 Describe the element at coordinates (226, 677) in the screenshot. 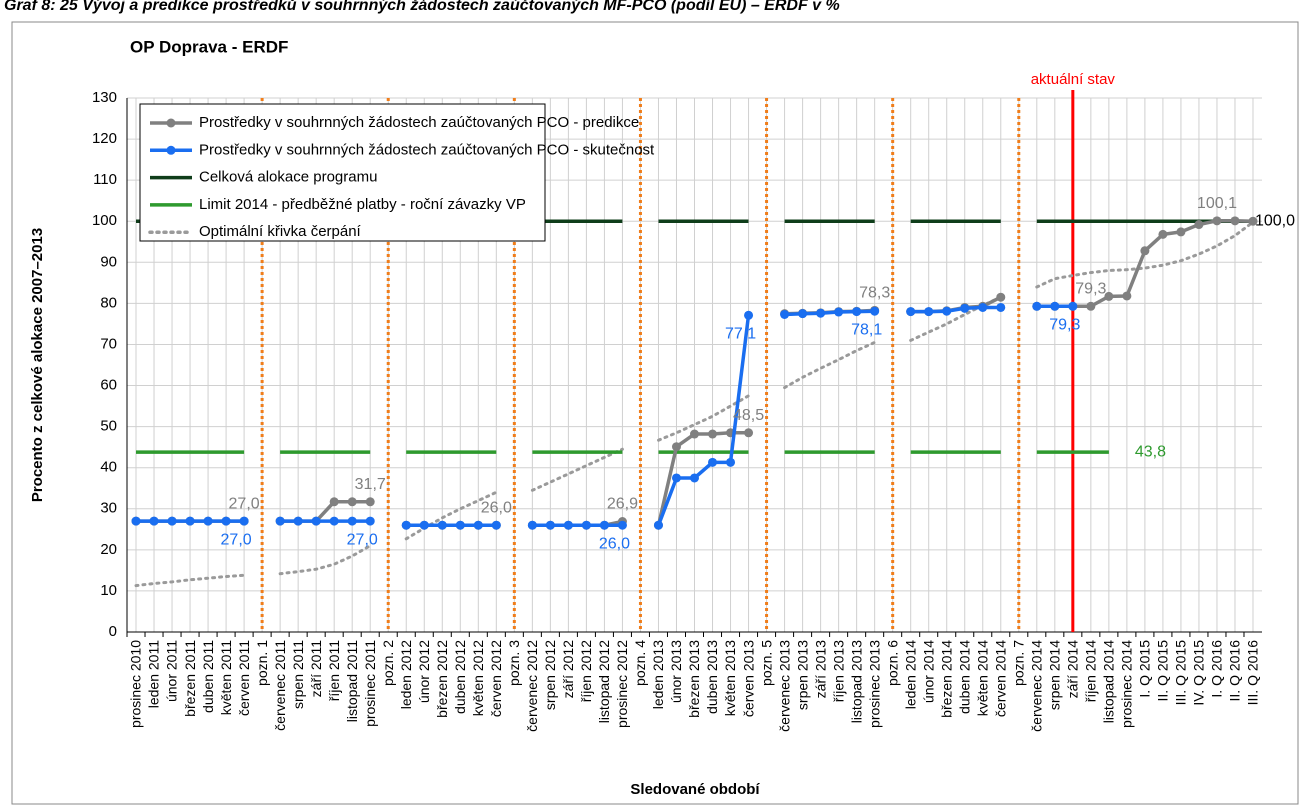

I see `x-tick-label: květen 2011` at that location.